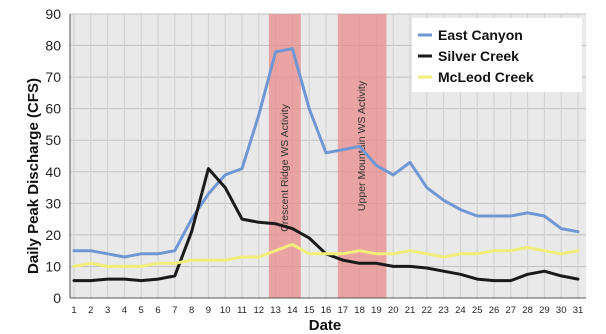 The image size is (606, 334). Describe the element at coordinates (393, 310) in the screenshot. I see `x-tick-label: 20` at that location.